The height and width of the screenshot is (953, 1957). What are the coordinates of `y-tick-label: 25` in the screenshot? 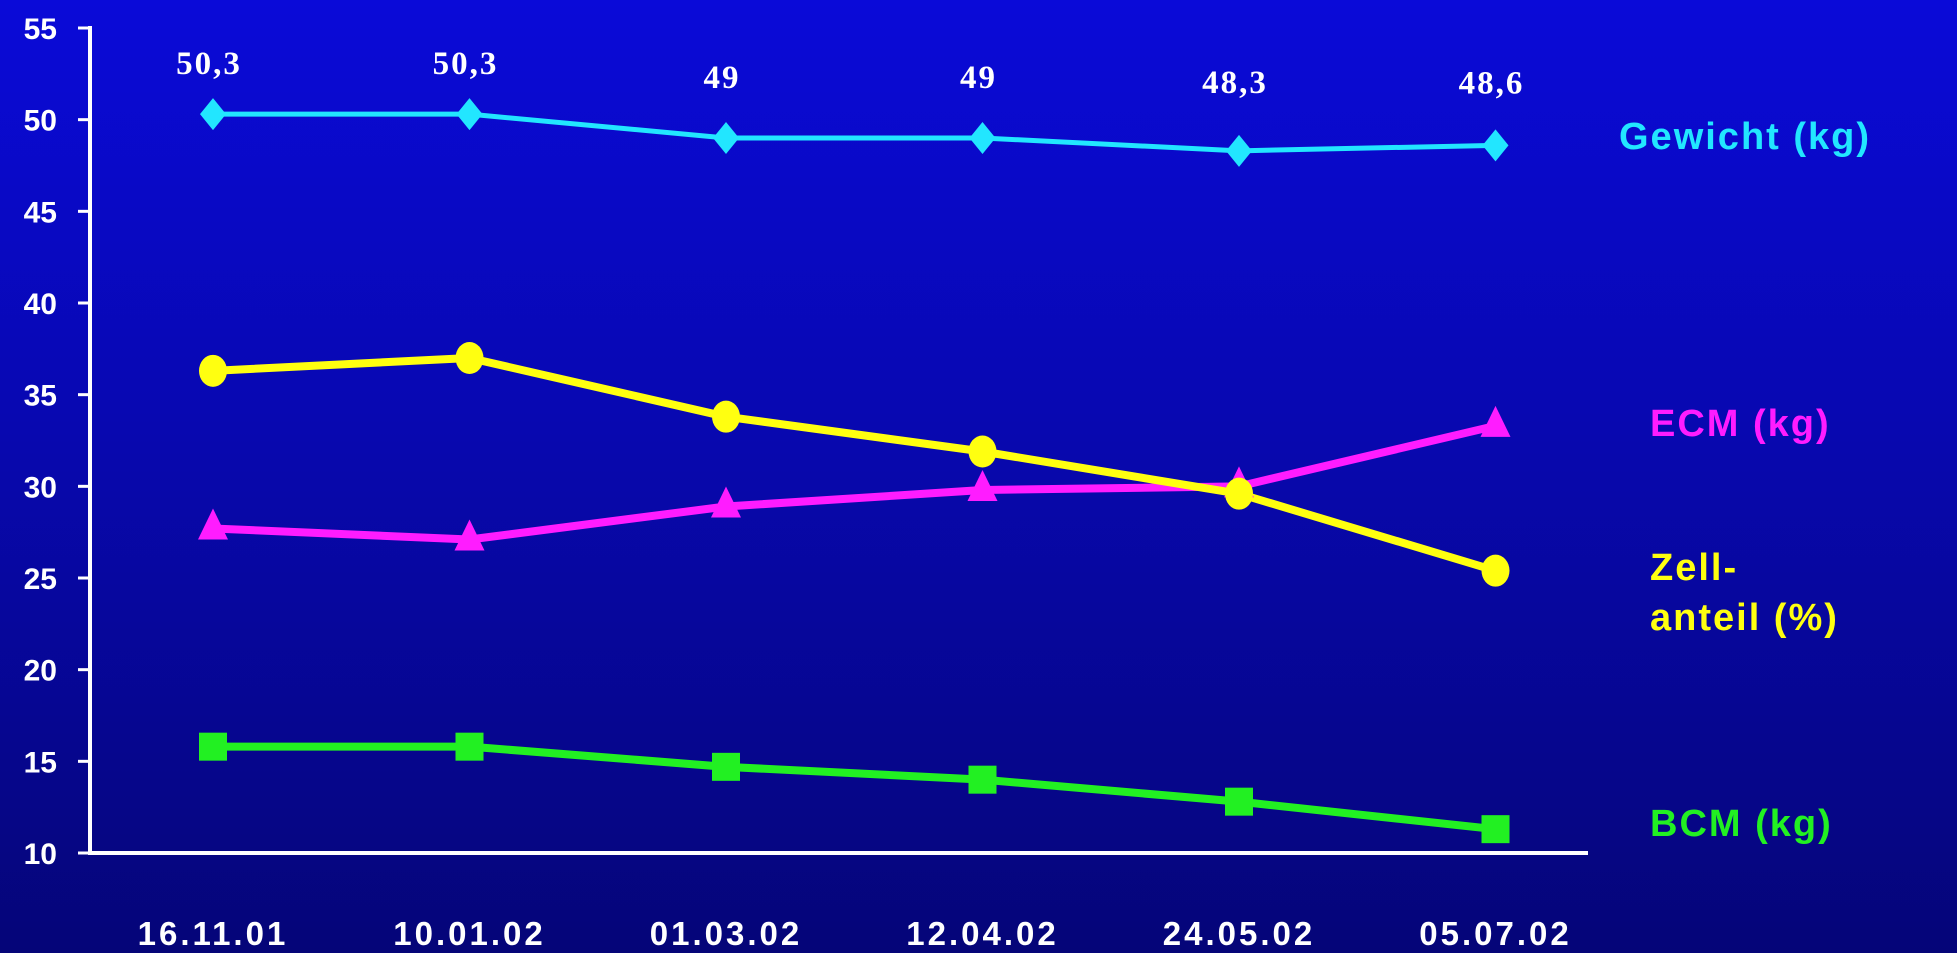 It's located at (40, 579).